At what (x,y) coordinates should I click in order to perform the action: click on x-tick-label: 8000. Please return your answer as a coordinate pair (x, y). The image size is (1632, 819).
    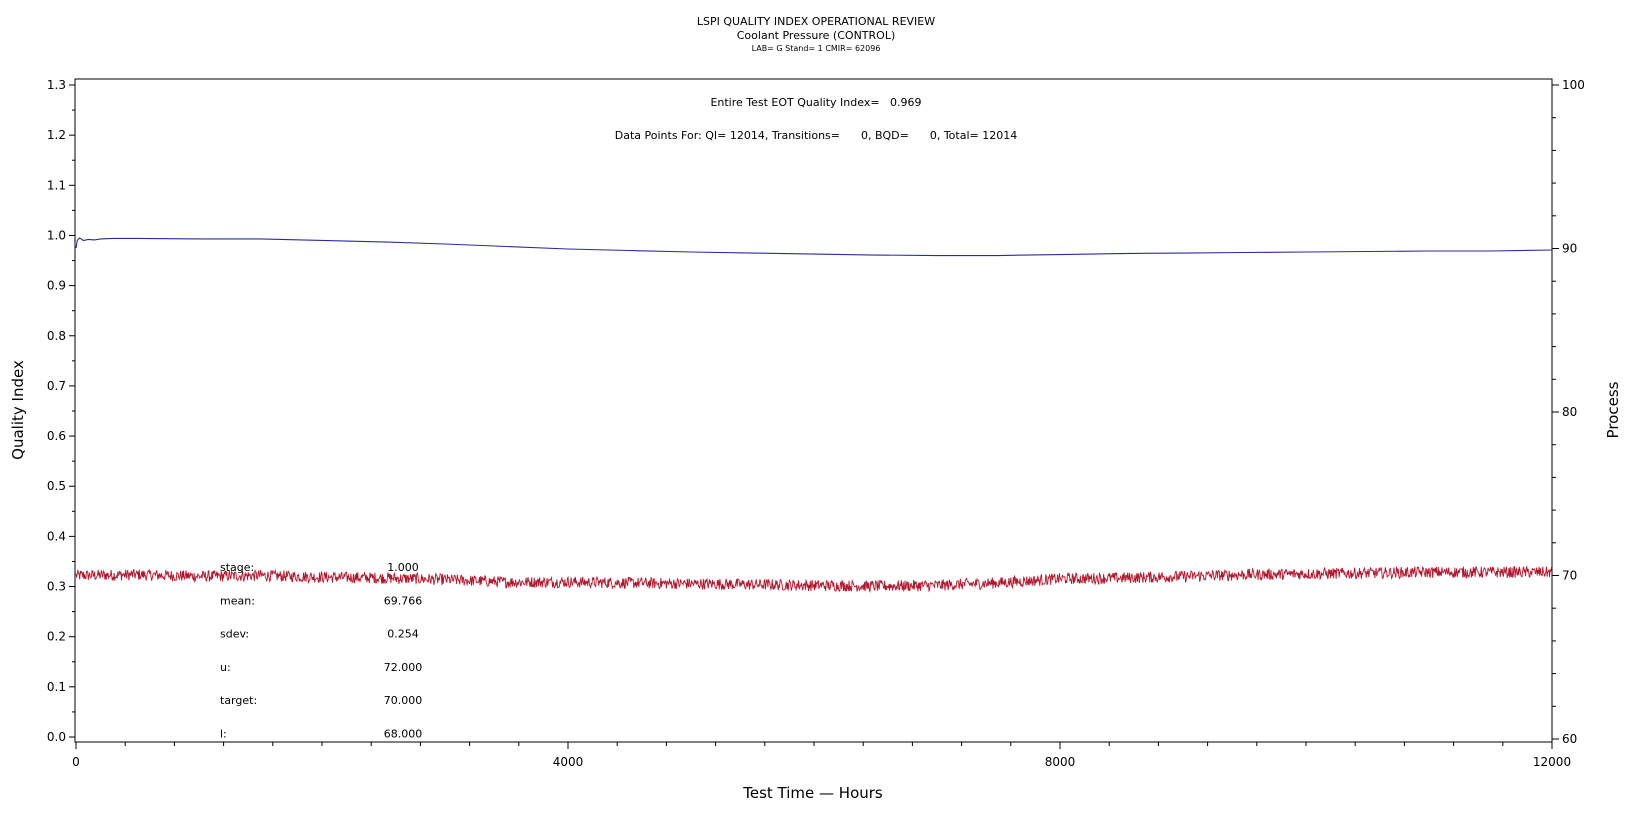
    Looking at the image, I should click on (1060, 762).